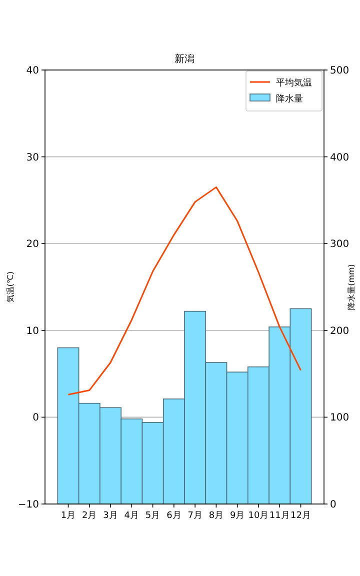 The width and height of the screenshot is (360, 576). I want to click on x-tick-label: 9月, so click(237, 516).